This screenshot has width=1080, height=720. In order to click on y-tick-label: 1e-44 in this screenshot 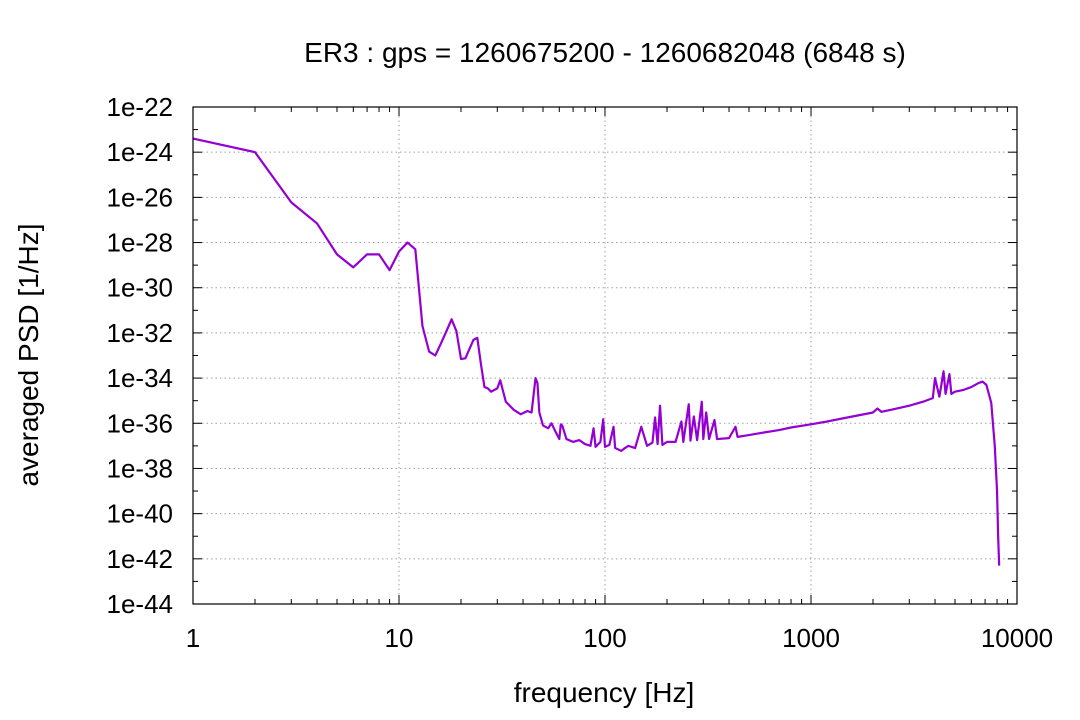, I will do `click(140, 604)`.